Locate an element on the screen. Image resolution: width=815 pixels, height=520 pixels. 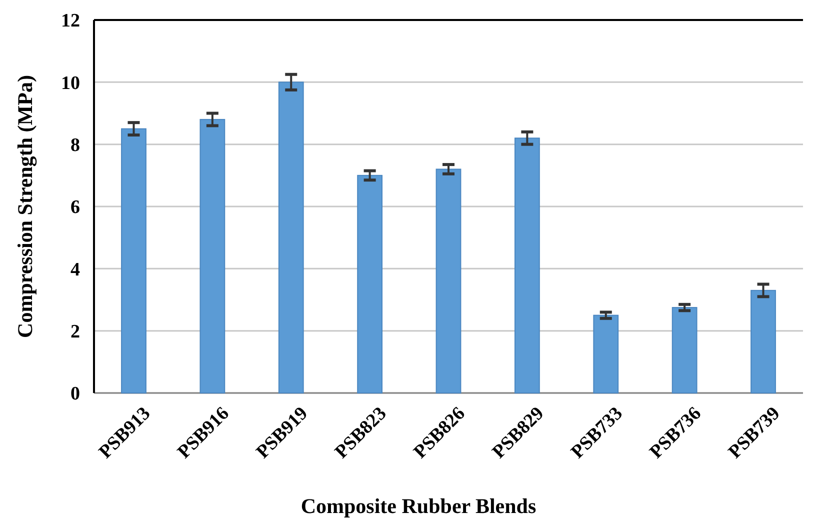
y-tick-label: 8 is located at coordinates (75, 145).